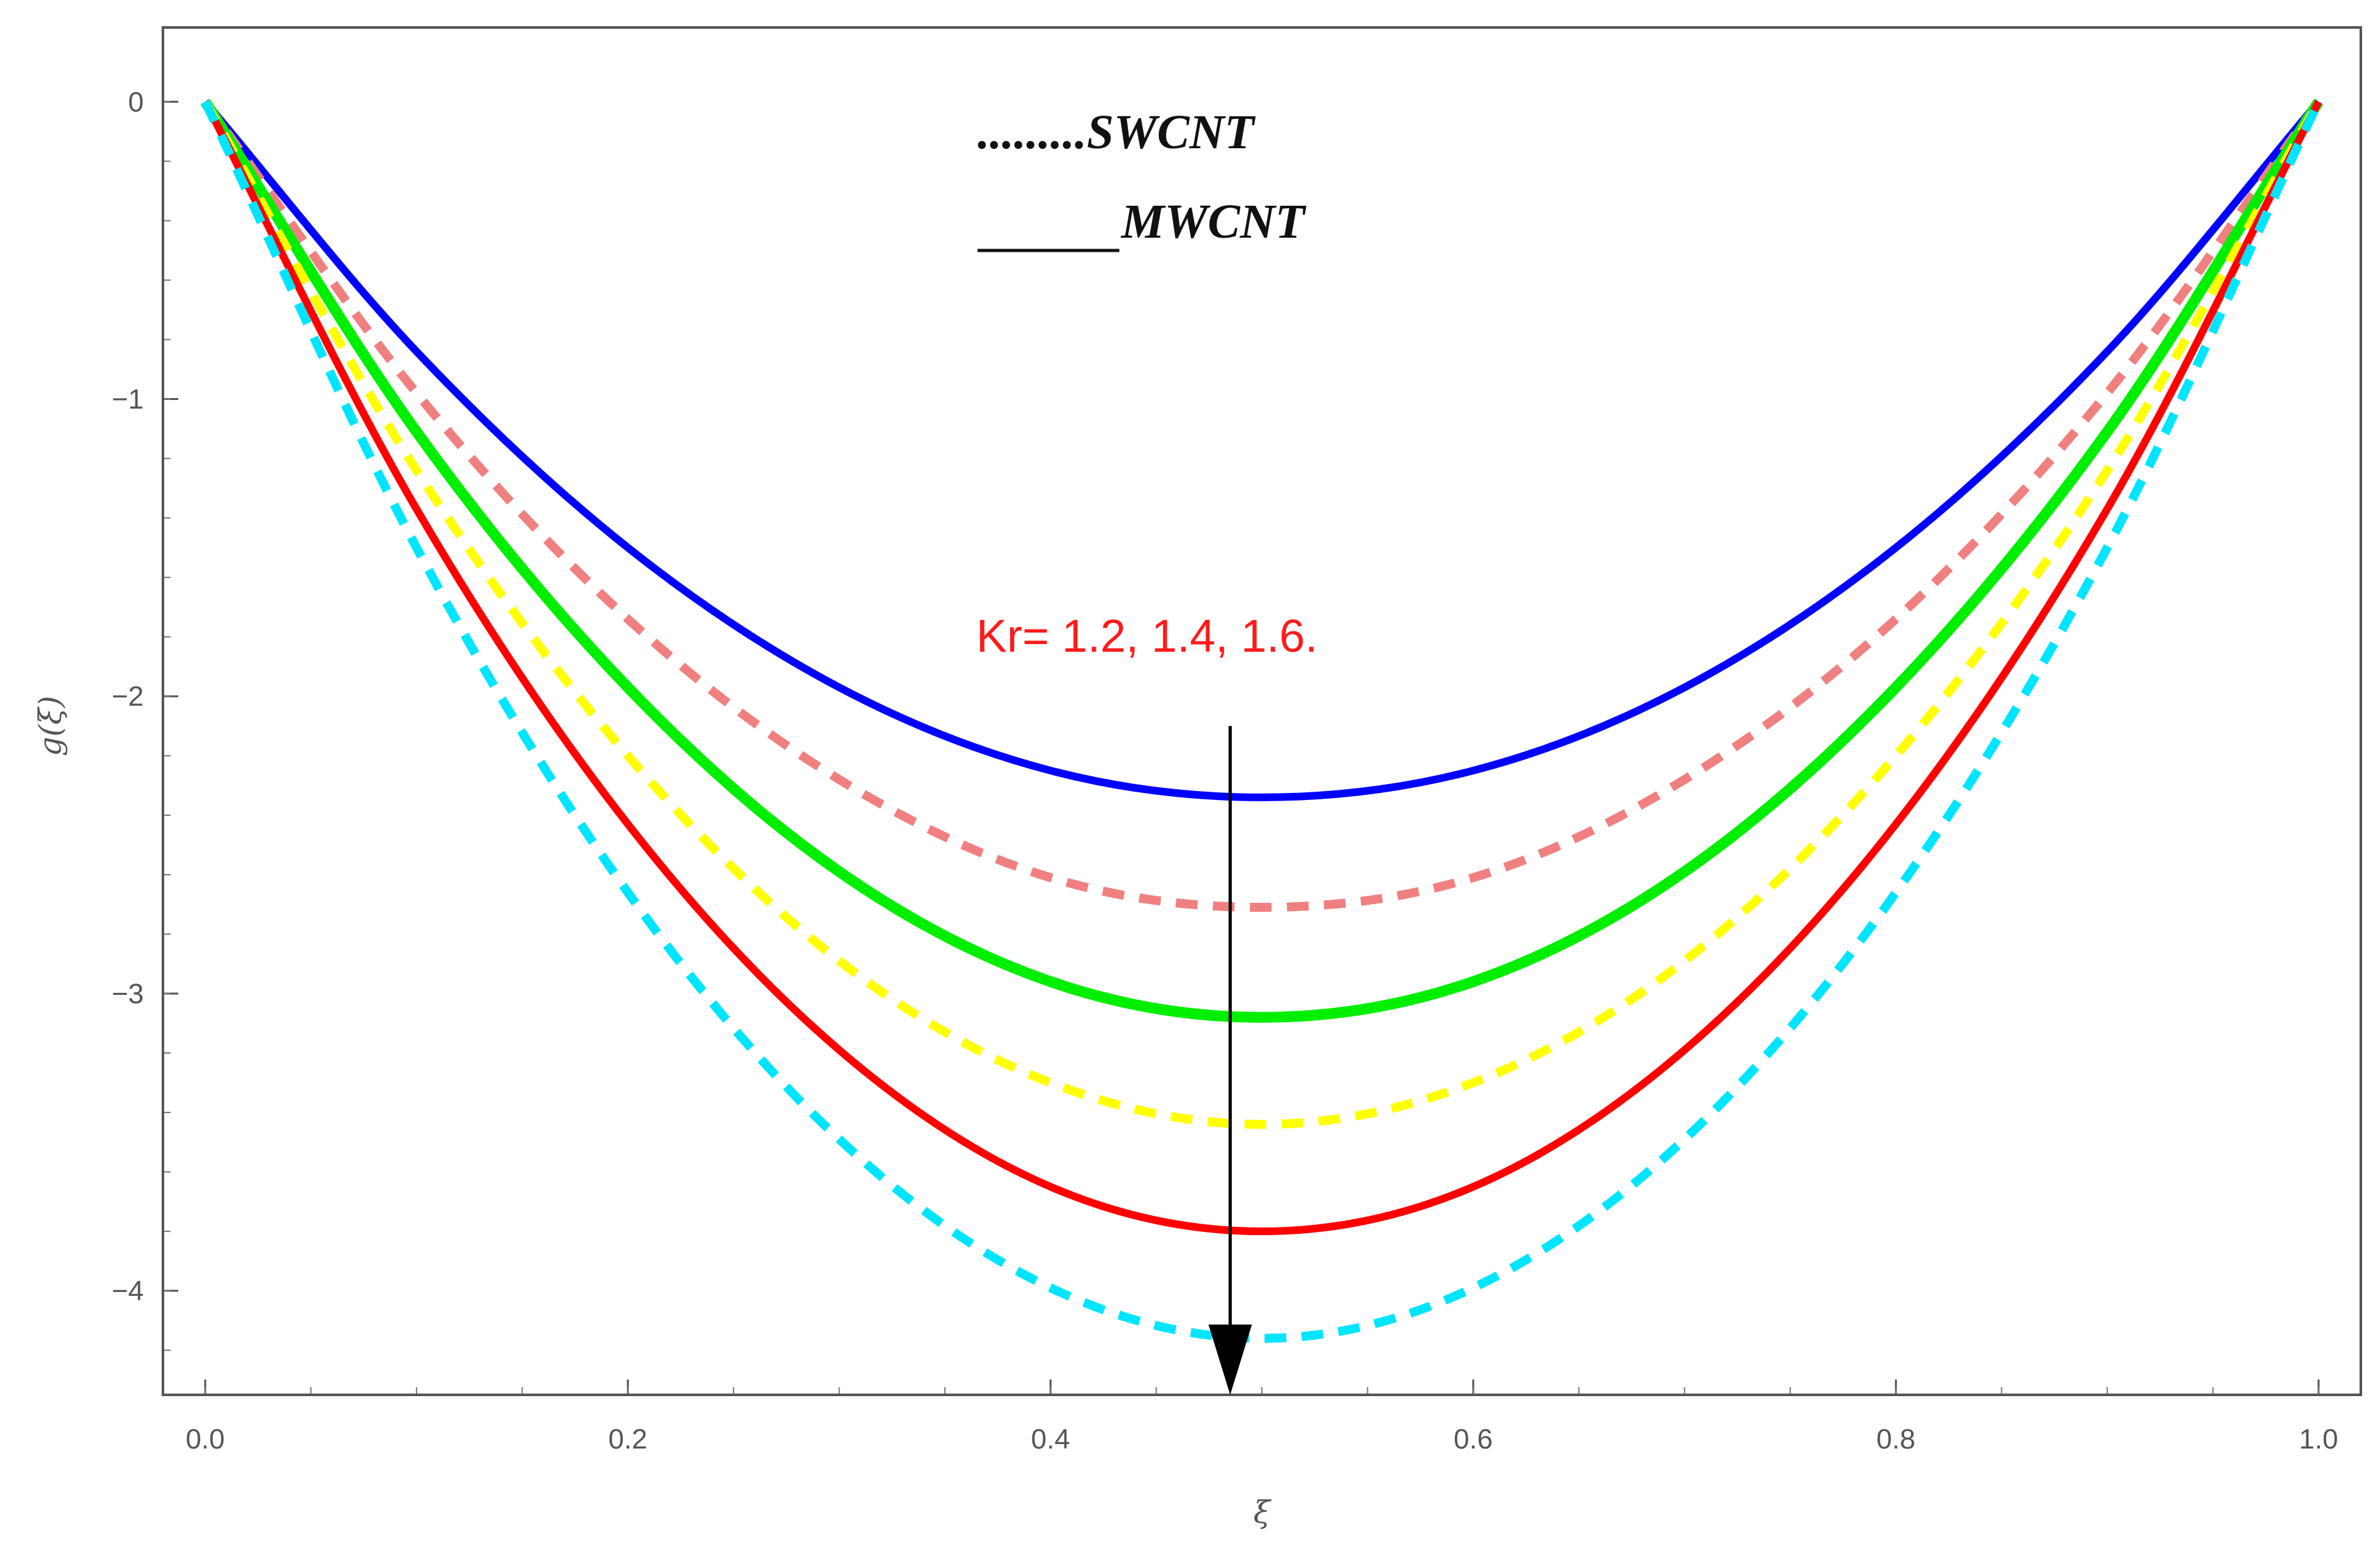 The image size is (2380, 1545). Describe the element at coordinates (1896, 1439) in the screenshot. I see `x-tick-label-4: 0.8` at that location.